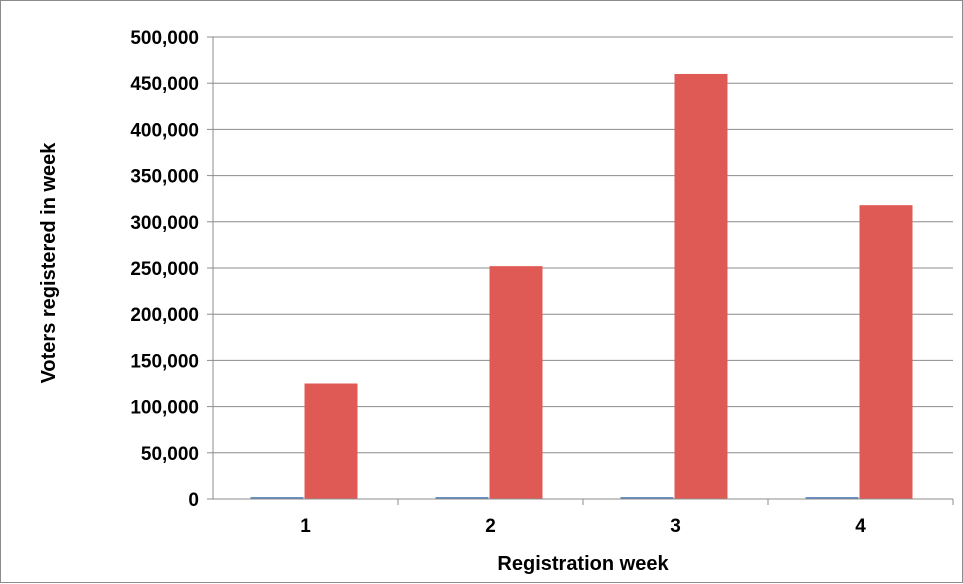 The image size is (963, 584). I want to click on x-tick-label: 1, so click(305, 526).